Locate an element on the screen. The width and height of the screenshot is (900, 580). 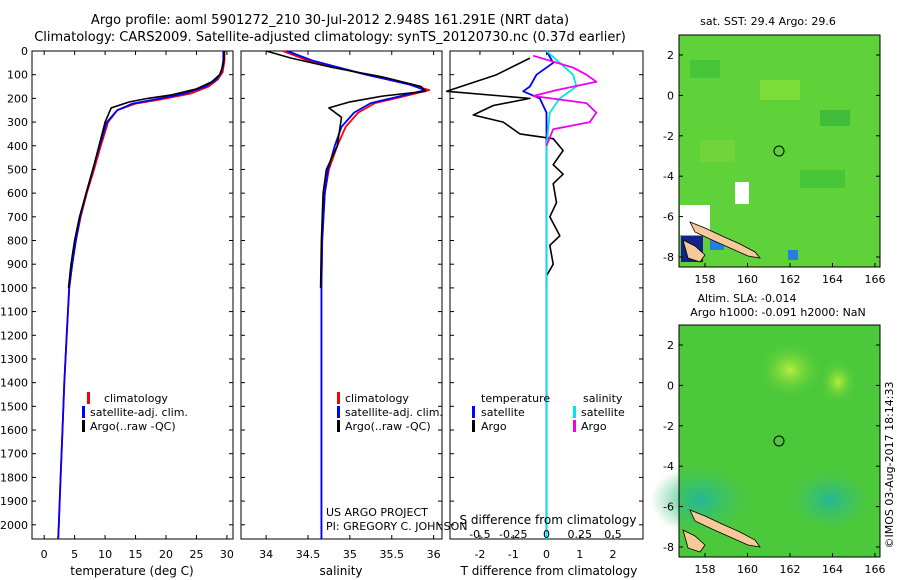
x-tick-label: 2 is located at coordinates (613, 554).